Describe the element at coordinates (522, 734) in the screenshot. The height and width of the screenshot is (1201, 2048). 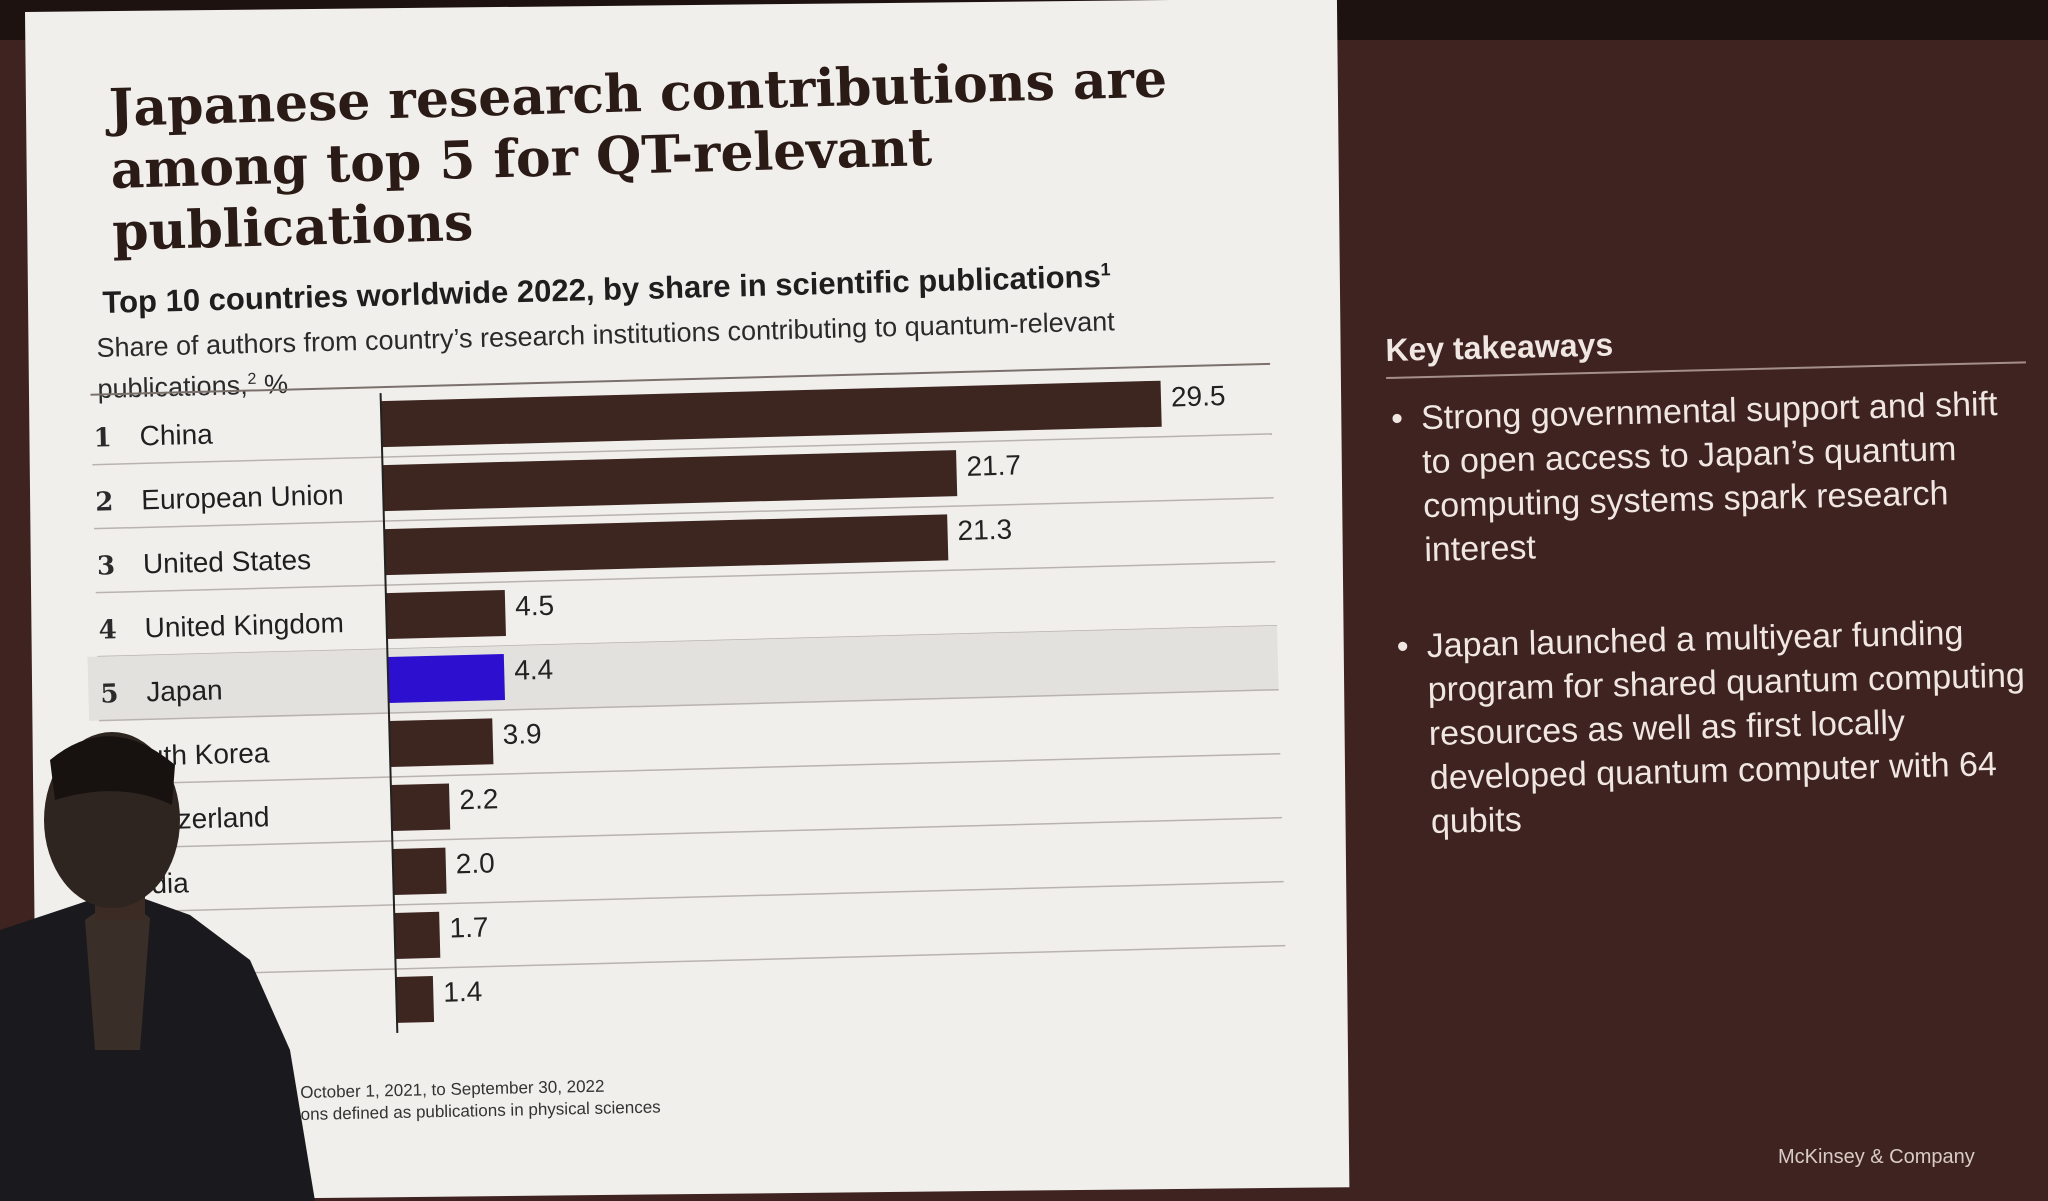
I see `value-label: 3.9` at that location.